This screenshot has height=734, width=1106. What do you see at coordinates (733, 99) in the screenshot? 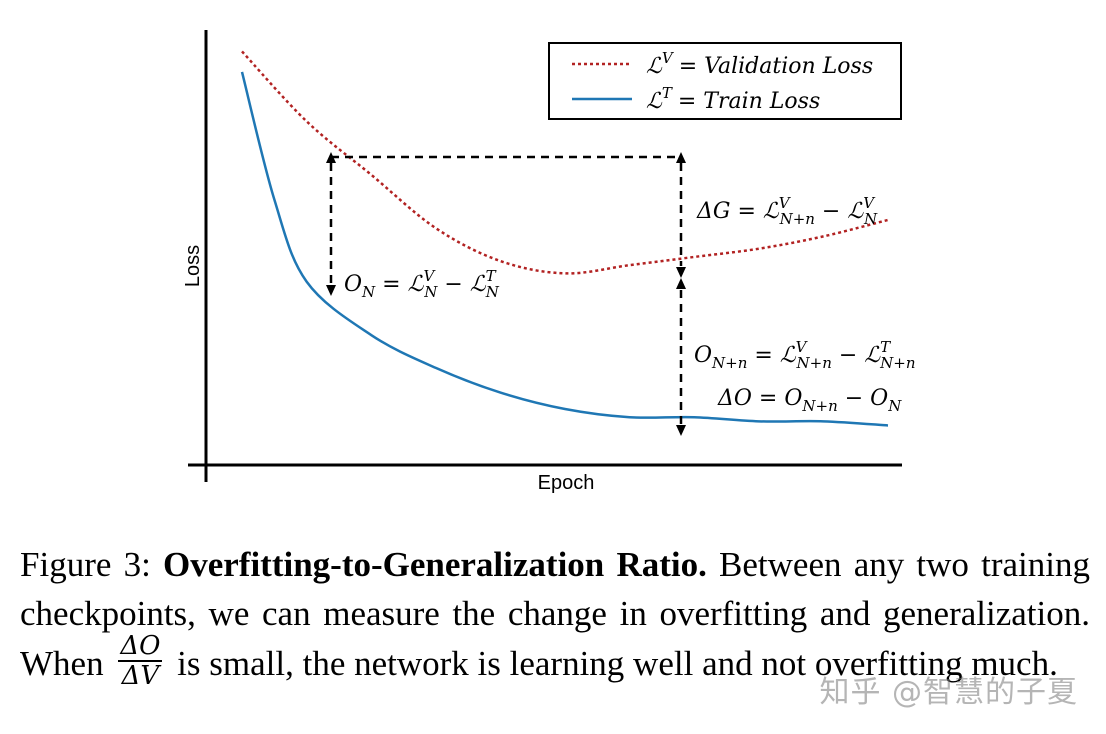
I see `legend-label-train: ℒT = Train Loss` at bounding box center [733, 99].